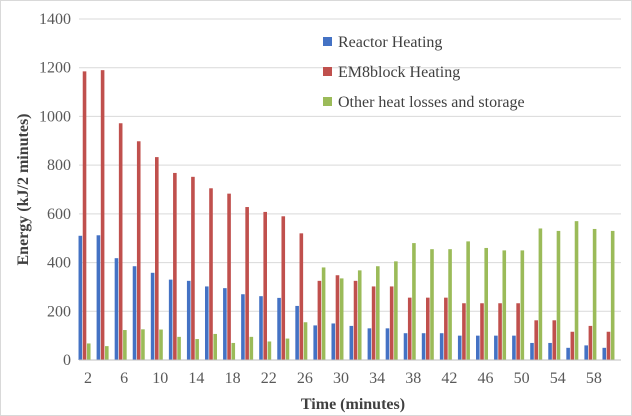 The width and height of the screenshot is (632, 416). Describe the element at coordinates (486, 378) in the screenshot. I see `x-tick-label: 46` at that location.